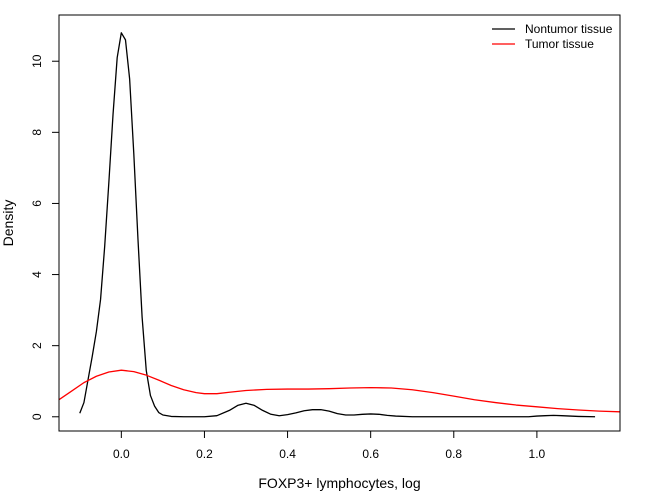 Image resolution: width=648 pixels, height=504 pixels. I want to click on legend-label: Nontumor tissue, so click(569, 29).